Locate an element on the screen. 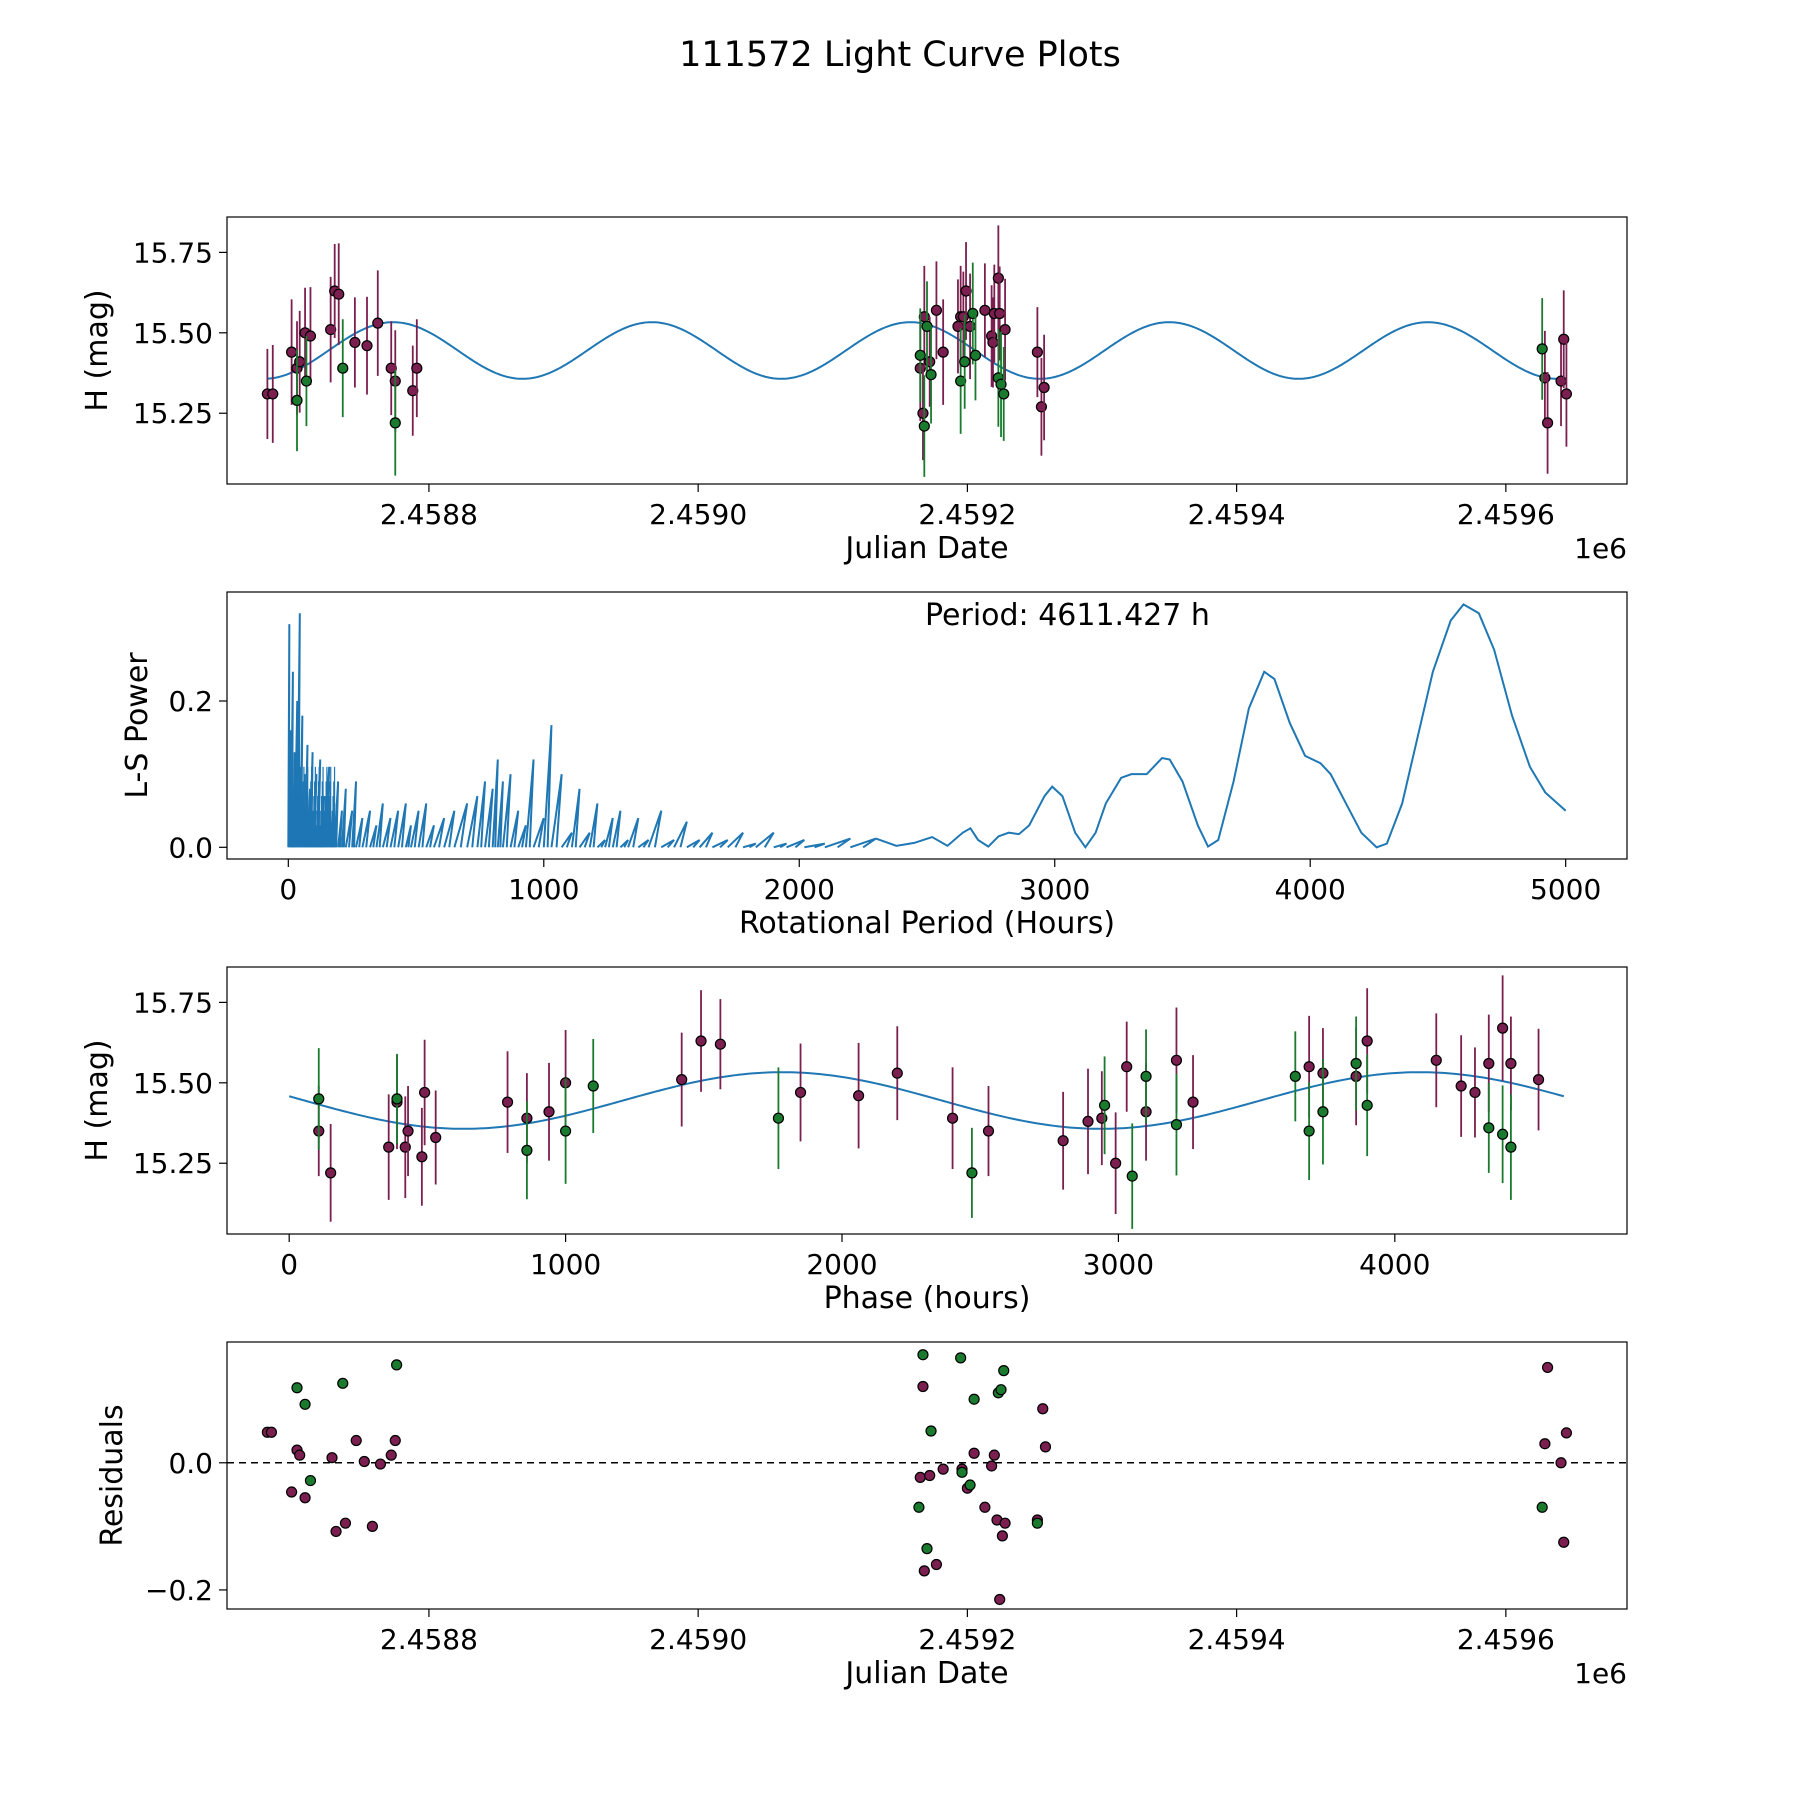 The image size is (1800, 1800). x-tick-label: 2.4594 is located at coordinates (1237, 514).